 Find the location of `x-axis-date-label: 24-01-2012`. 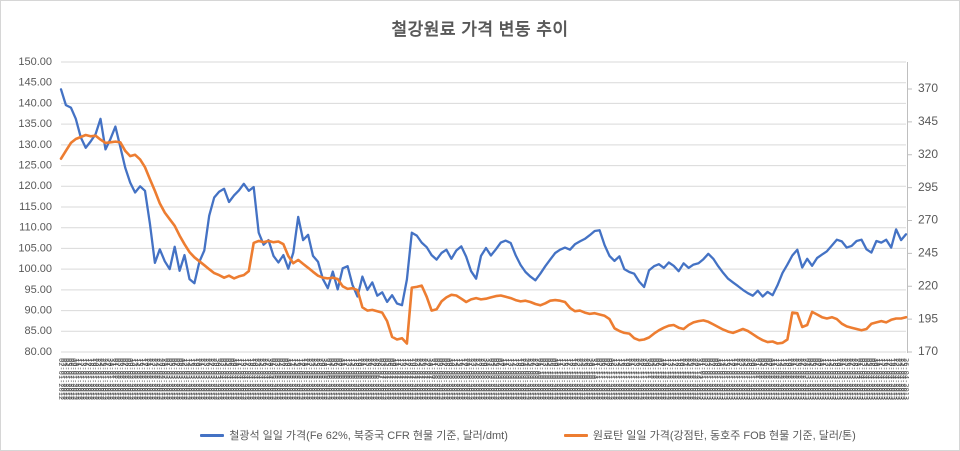

x-axis-date-label: 24-01-2012 is located at coordinates (100, 379).